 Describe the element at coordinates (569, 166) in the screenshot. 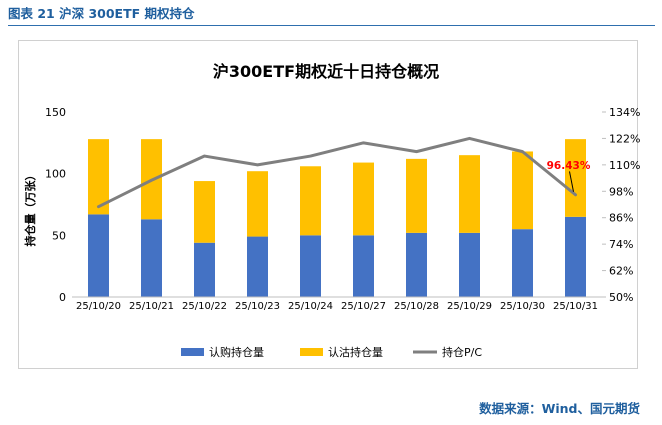

I see `annotation-label: 96.43%` at that location.